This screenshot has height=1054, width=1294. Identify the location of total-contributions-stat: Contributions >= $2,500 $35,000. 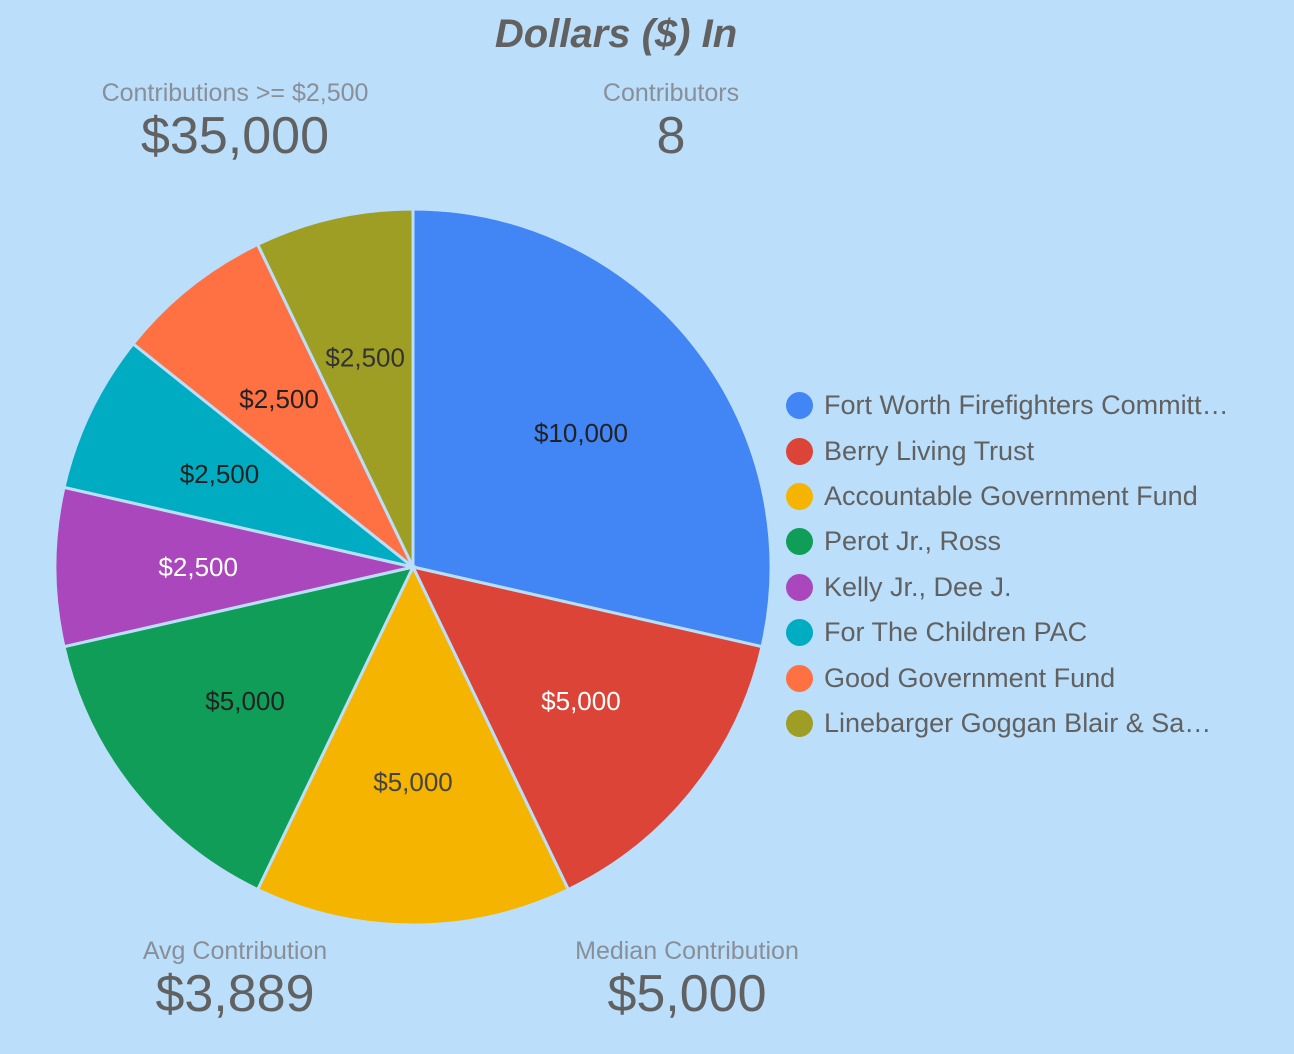
(235, 122).